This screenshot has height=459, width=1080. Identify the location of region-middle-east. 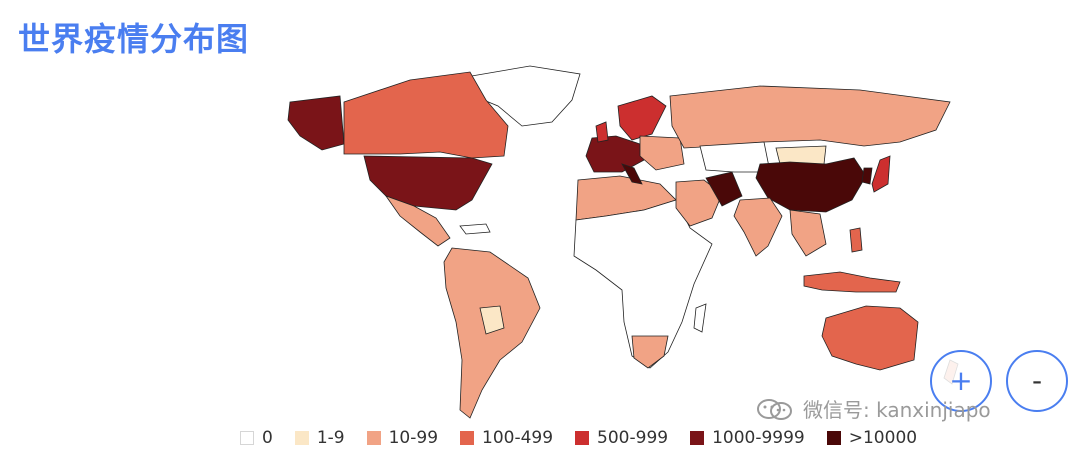
(699, 203).